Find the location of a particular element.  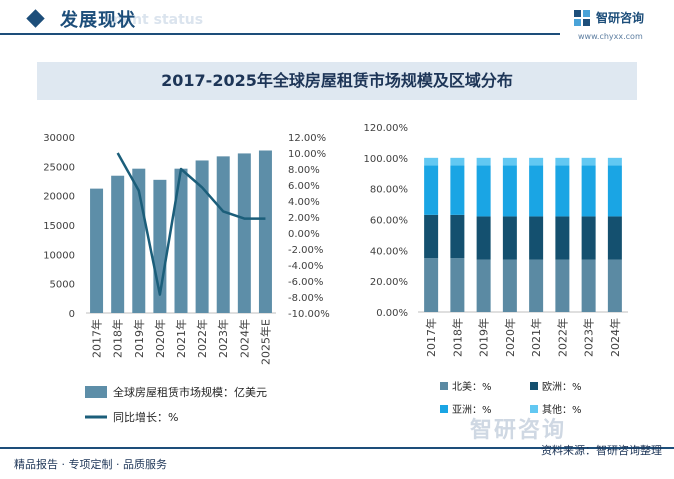

stacked-legend-label: 欧洲：% is located at coordinates (562, 387).